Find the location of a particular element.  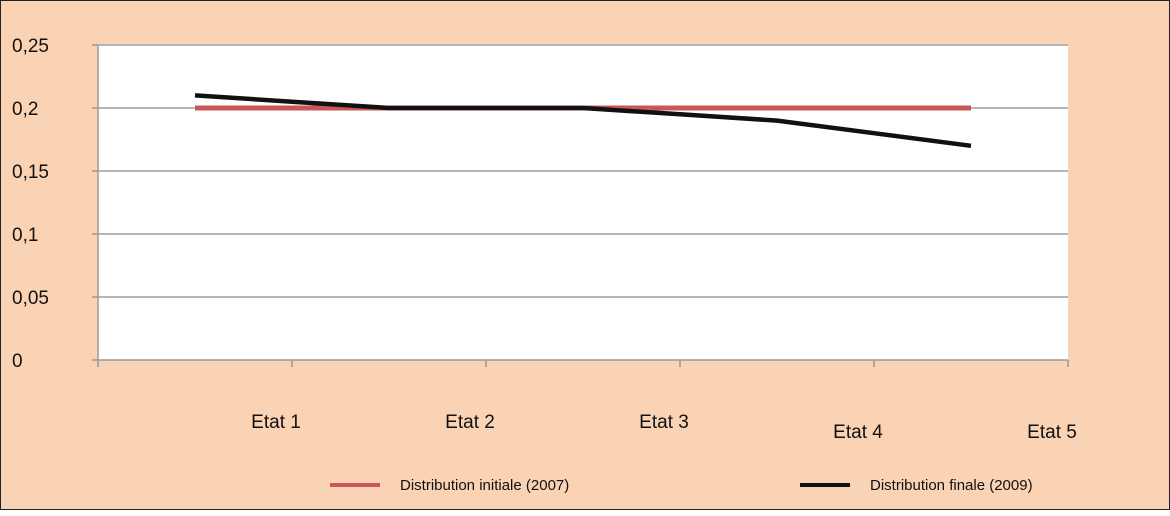

x-category-label: Etat 1 is located at coordinates (276, 422).